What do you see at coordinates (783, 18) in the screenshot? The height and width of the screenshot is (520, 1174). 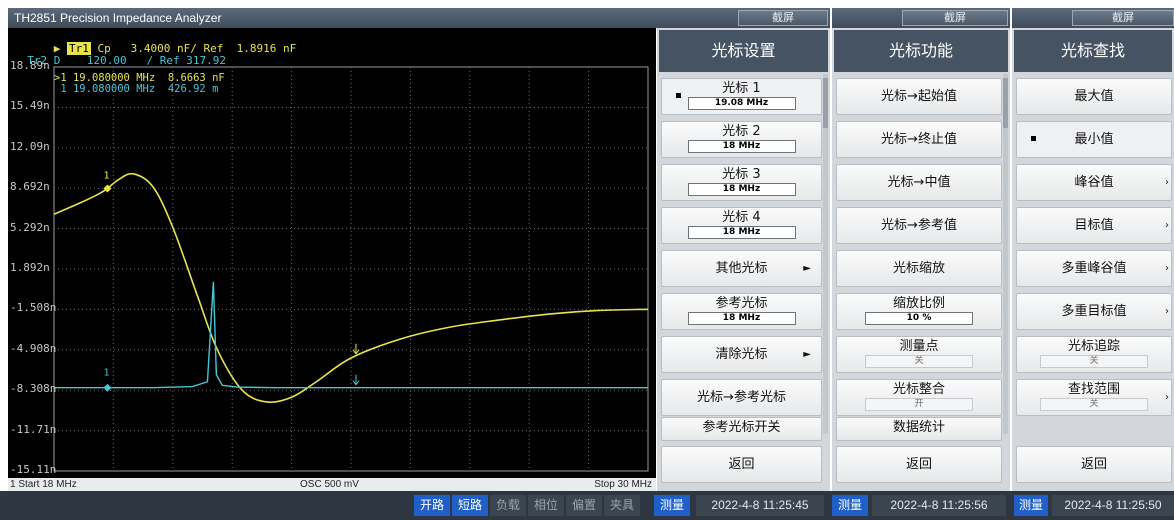 I see `screenshot-button: 截屏` at bounding box center [783, 18].